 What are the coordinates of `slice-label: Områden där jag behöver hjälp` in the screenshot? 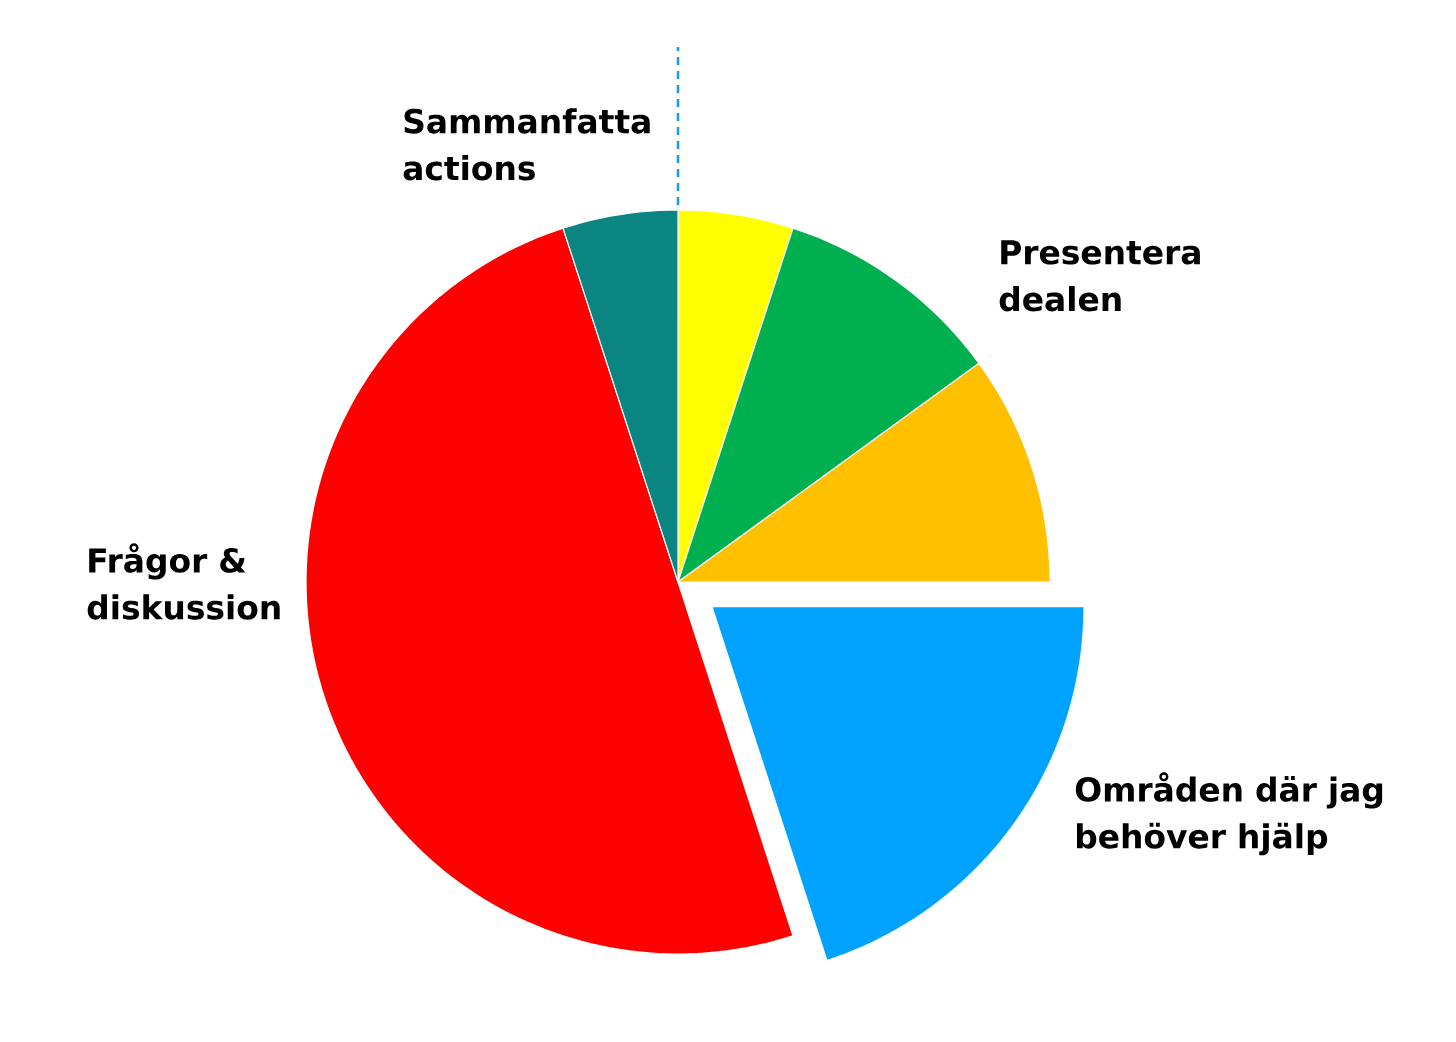 It's located at (1229, 814).